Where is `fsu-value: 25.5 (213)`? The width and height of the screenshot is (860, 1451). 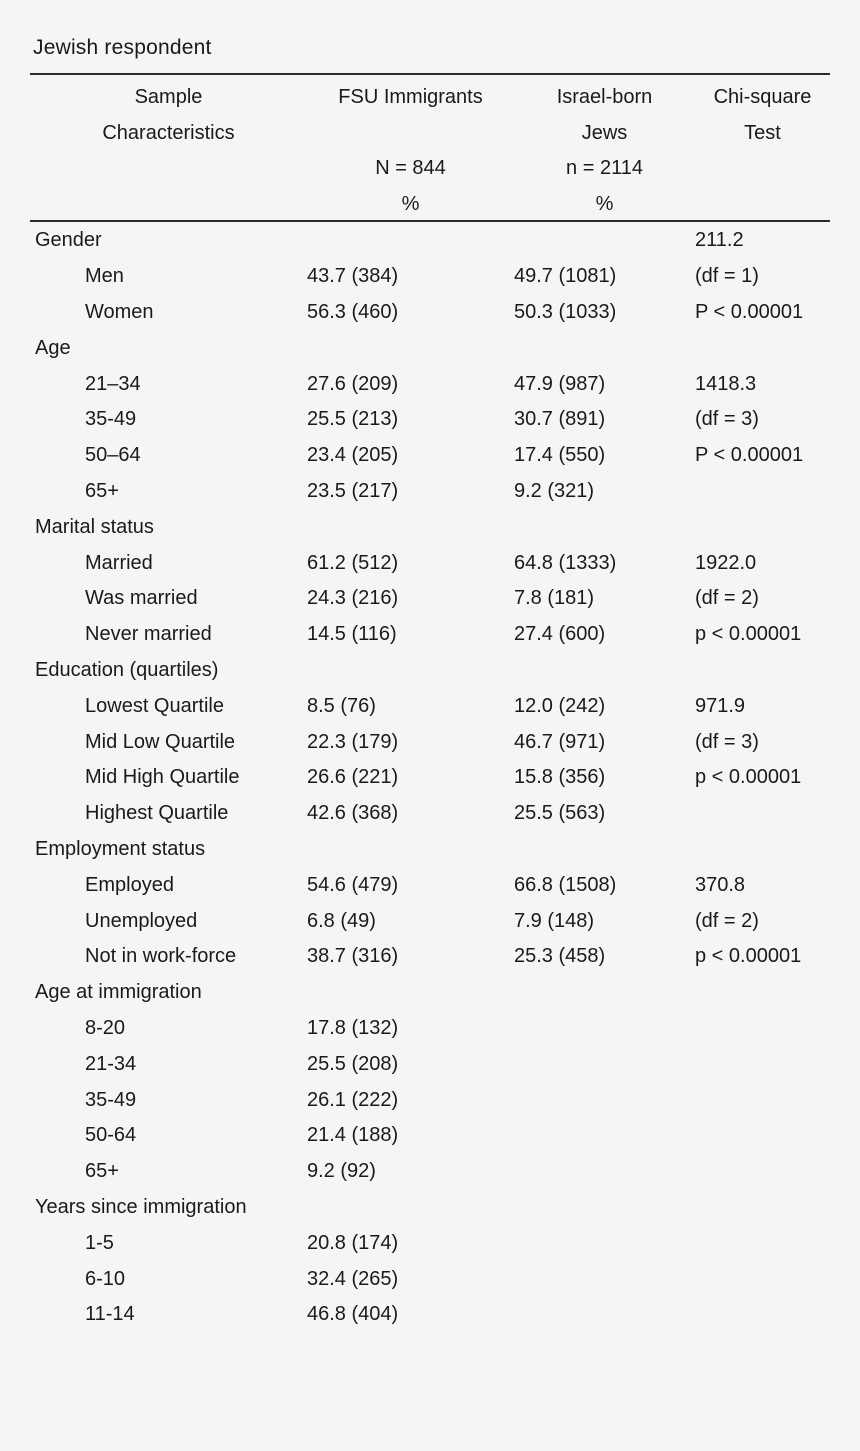
fsu-value: 25.5 (213) is located at coordinates (353, 419).